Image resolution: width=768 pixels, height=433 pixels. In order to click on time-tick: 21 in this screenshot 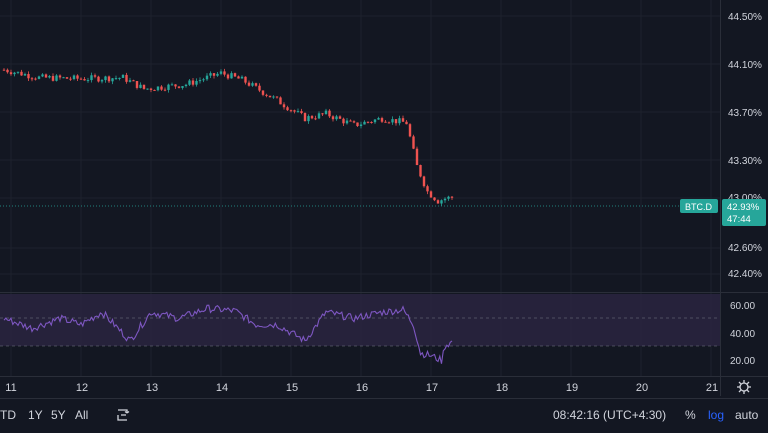, I will do `click(712, 388)`.